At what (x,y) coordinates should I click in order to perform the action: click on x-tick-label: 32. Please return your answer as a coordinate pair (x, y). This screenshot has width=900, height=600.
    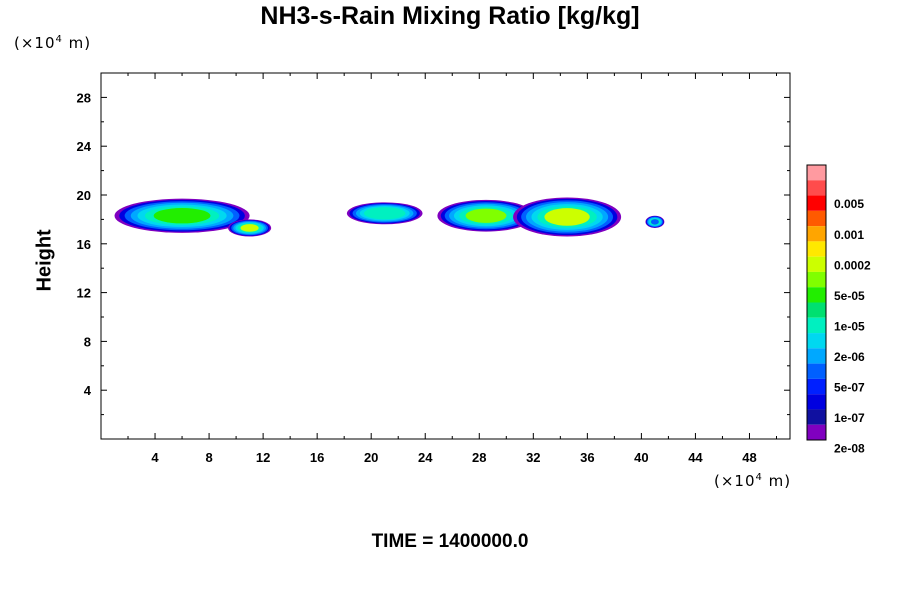
    Looking at the image, I should click on (533, 457).